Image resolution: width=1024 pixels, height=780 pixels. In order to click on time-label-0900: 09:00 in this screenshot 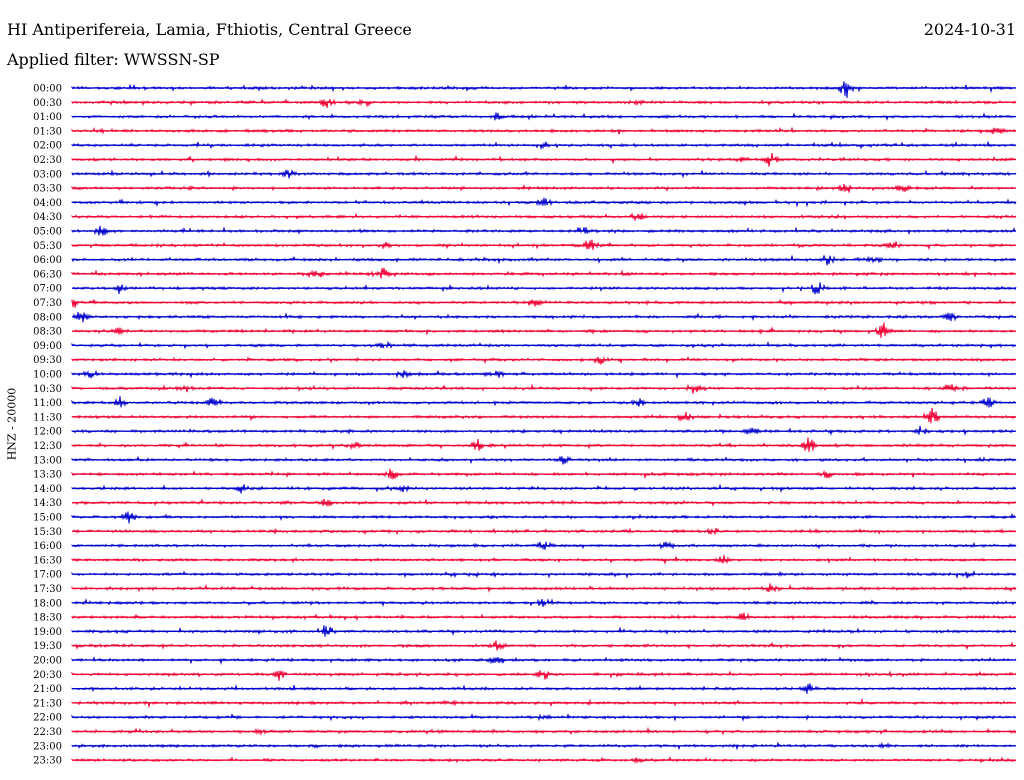, I will do `click(47, 346)`.